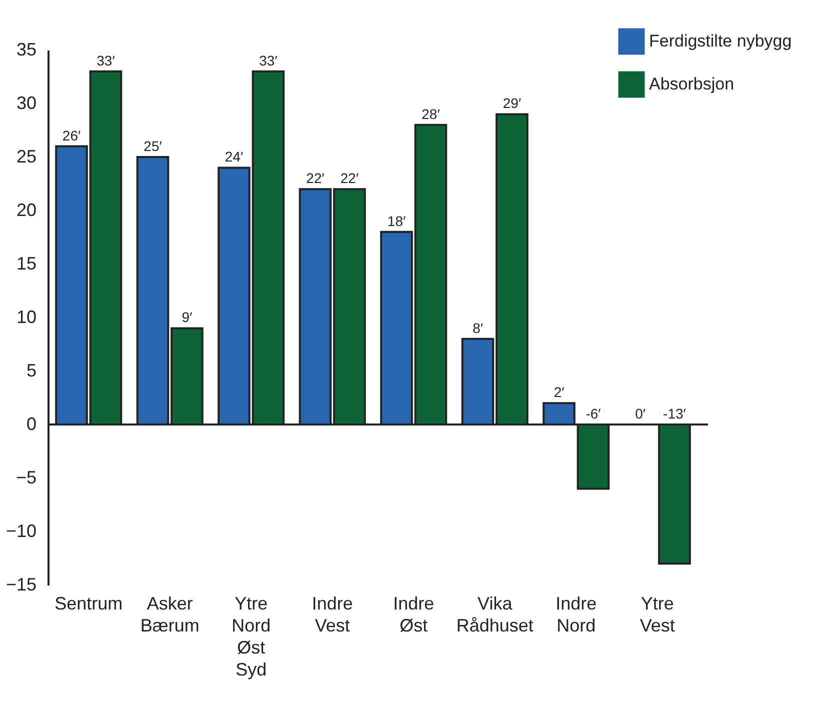 This screenshot has height=715, width=832. Describe the element at coordinates (21, 531) in the screenshot. I see `y-tick-label: −10` at that location.